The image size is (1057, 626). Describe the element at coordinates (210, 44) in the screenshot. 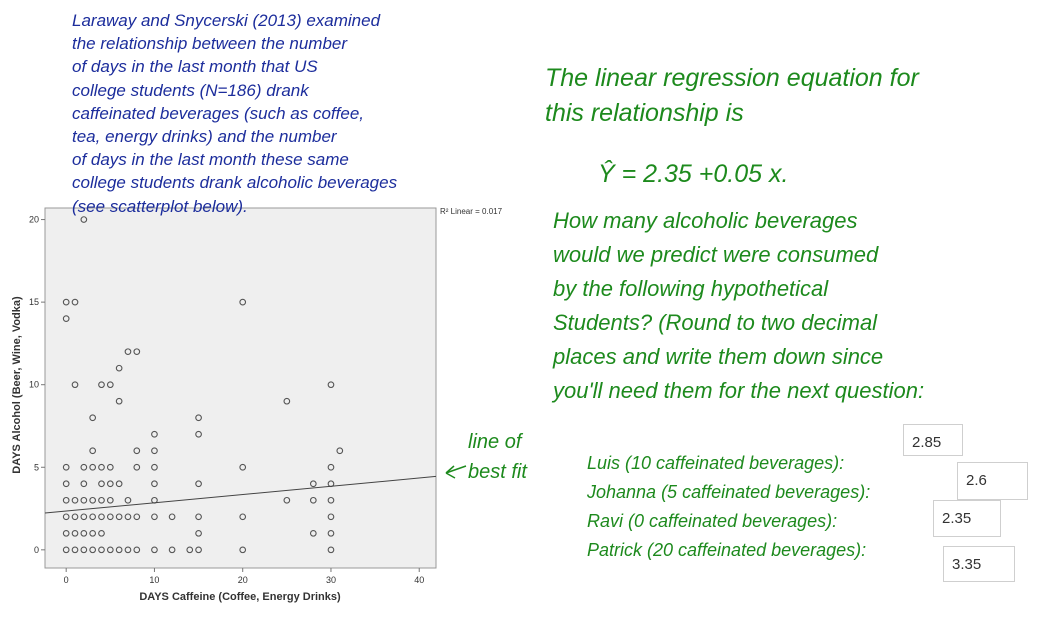

I see `intro-line: the relationship between the number` at that location.